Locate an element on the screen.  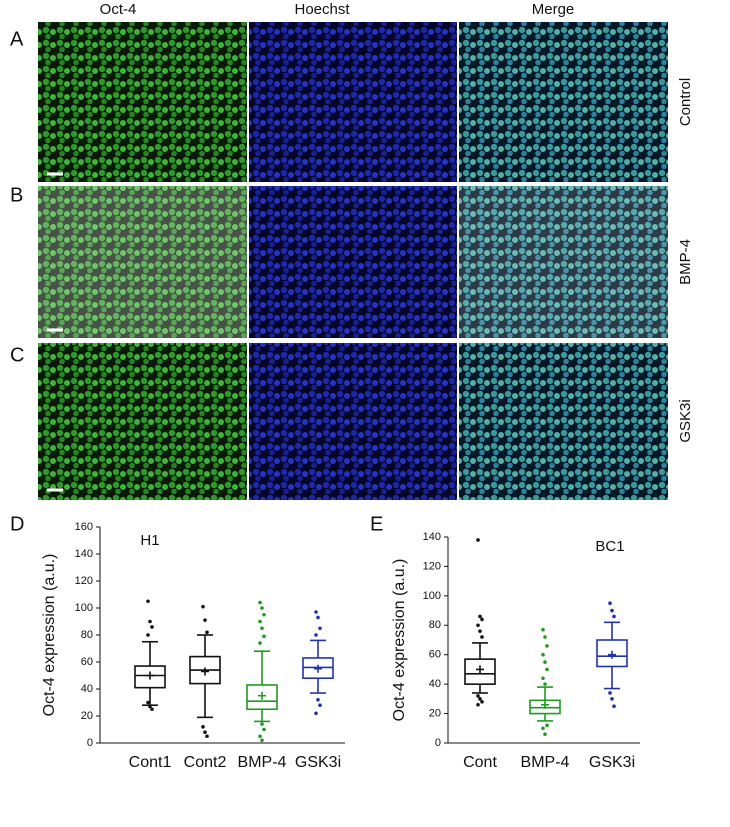
x-tick-label: Cont1 is located at coordinates (150, 762).